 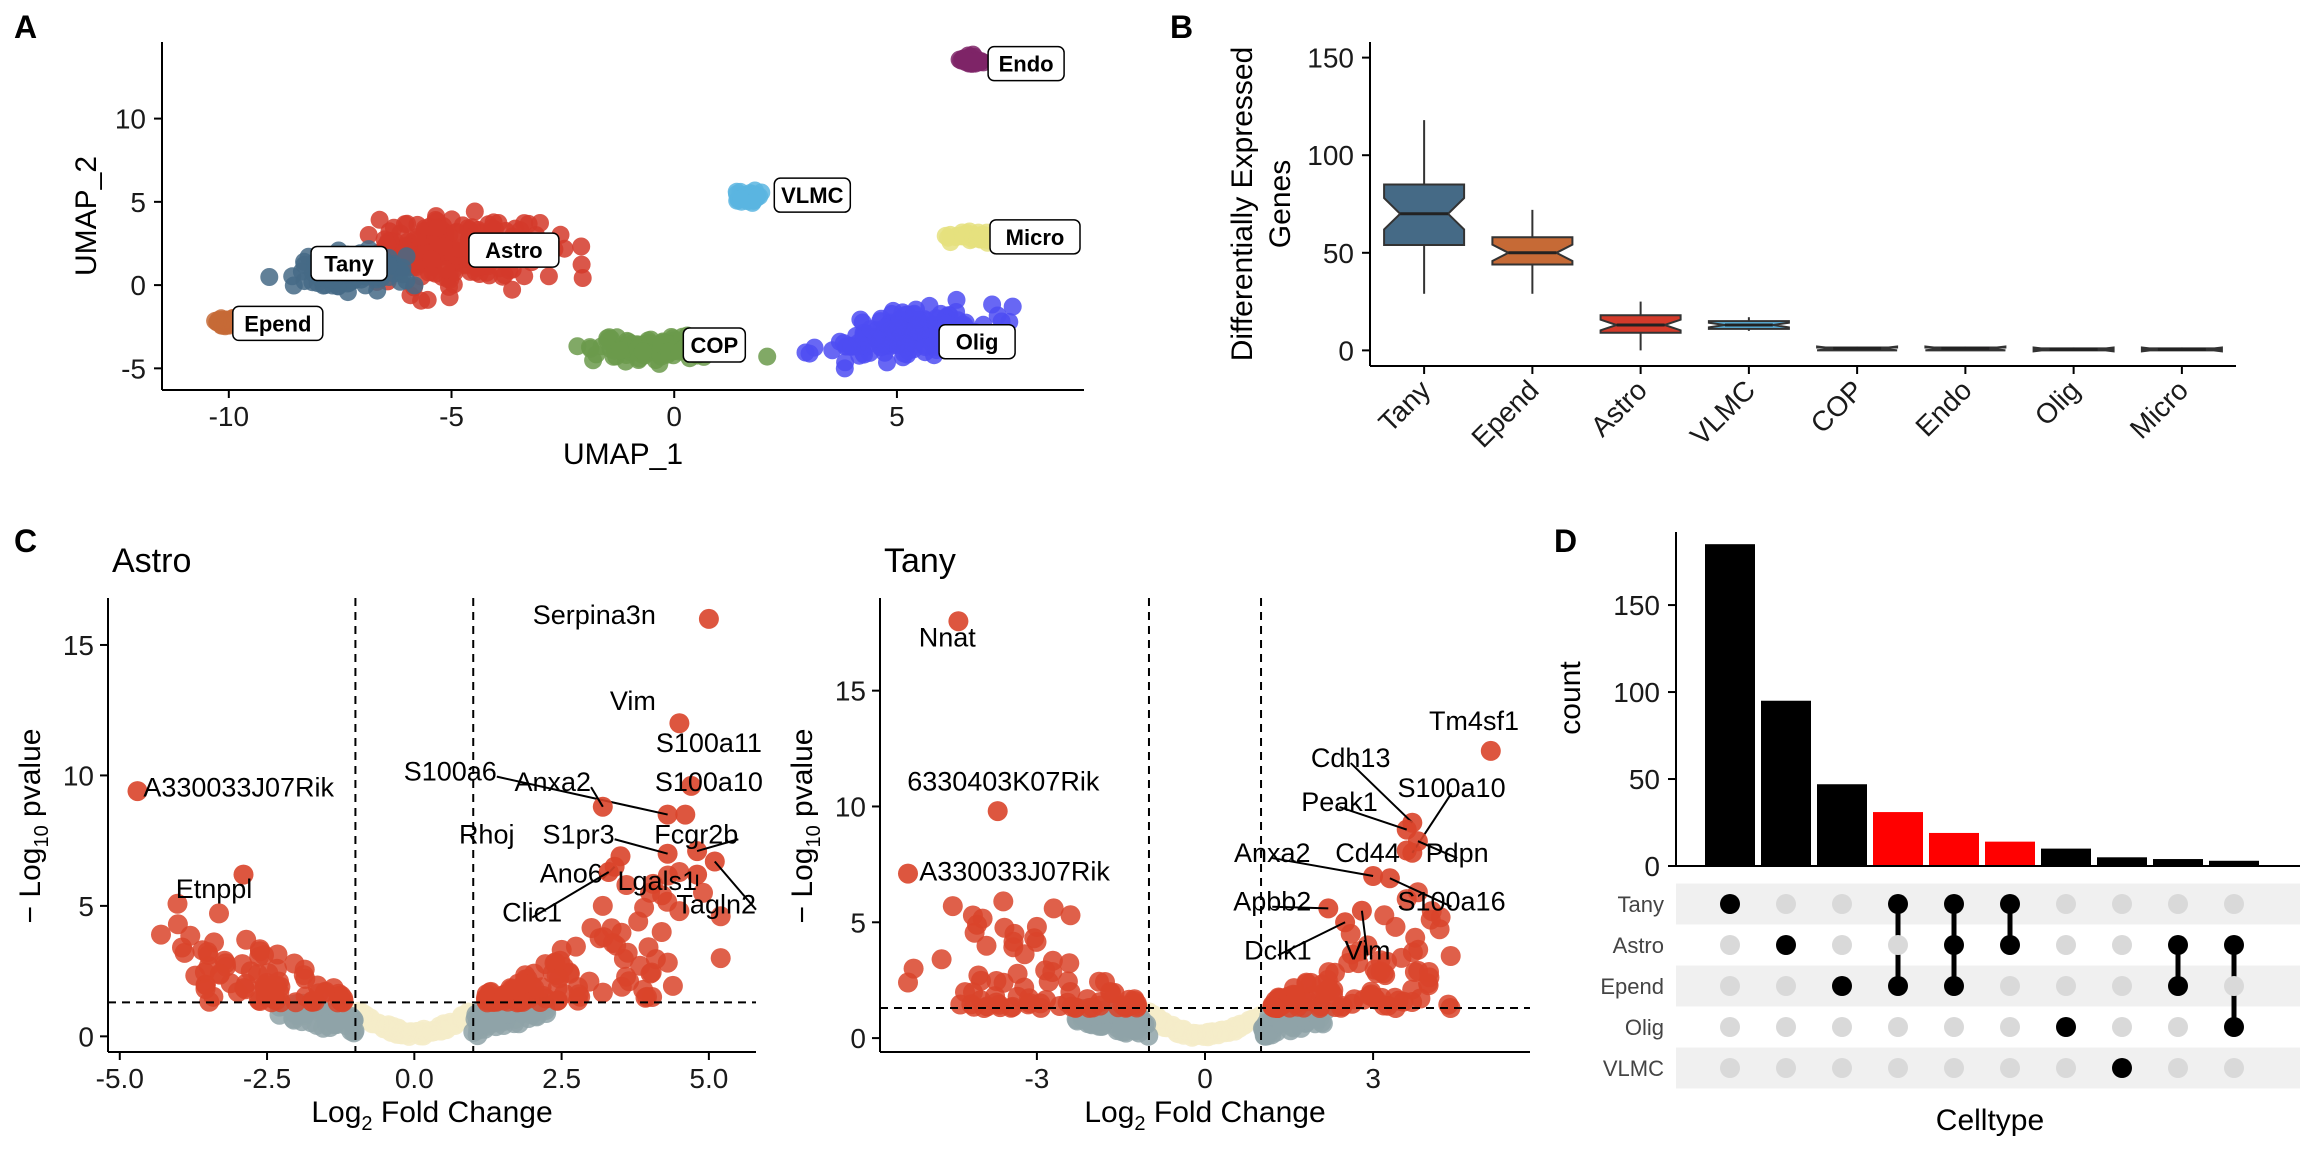 What do you see at coordinates (1003, 781) in the screenshot?
I see `svg-text: 6330403K07Rik` at bounding box center [1003, 781].